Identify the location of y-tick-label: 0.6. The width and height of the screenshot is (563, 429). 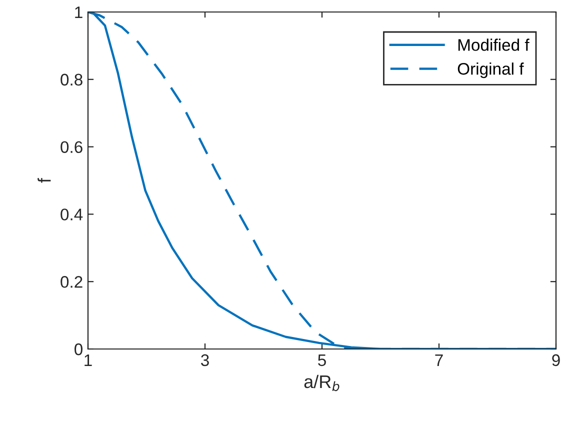
(71, 147).